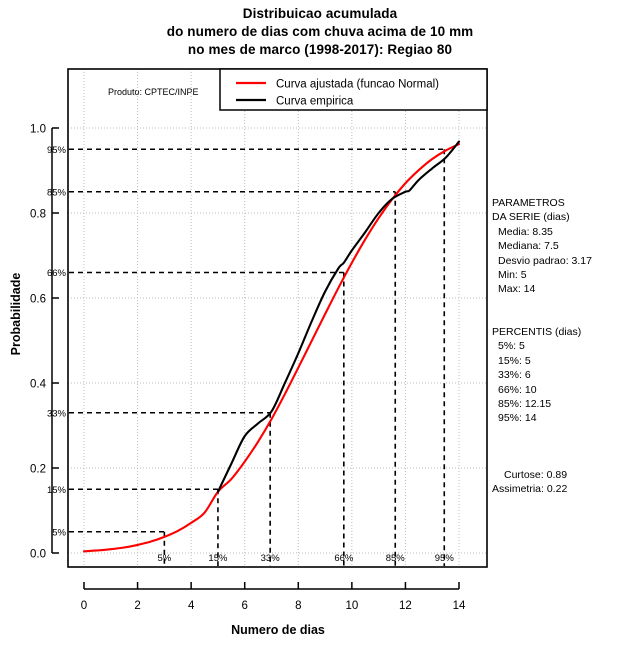  What do you see at coordinates (38, 385) in the screenshot?
I see `y-tick-label: 0.4` at bounding box center [38, 385].